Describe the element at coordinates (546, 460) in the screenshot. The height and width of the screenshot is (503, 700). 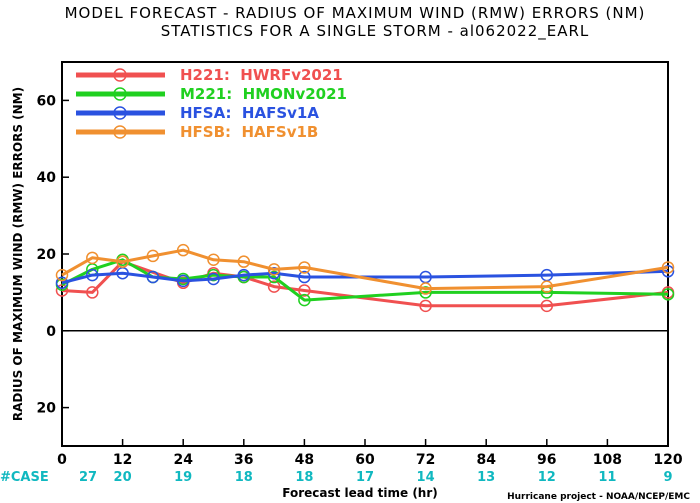
I see `x-tick-label: 96` at that location.